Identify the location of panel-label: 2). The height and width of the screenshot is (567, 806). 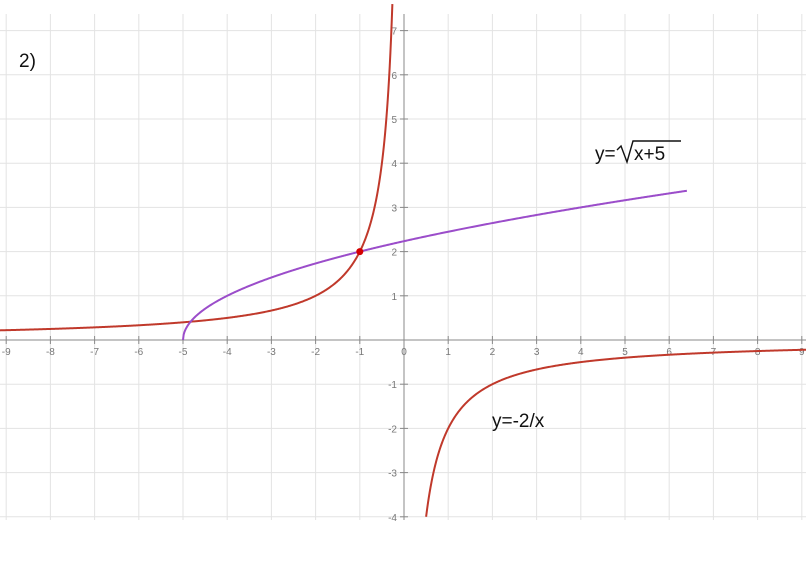
(27, 61).